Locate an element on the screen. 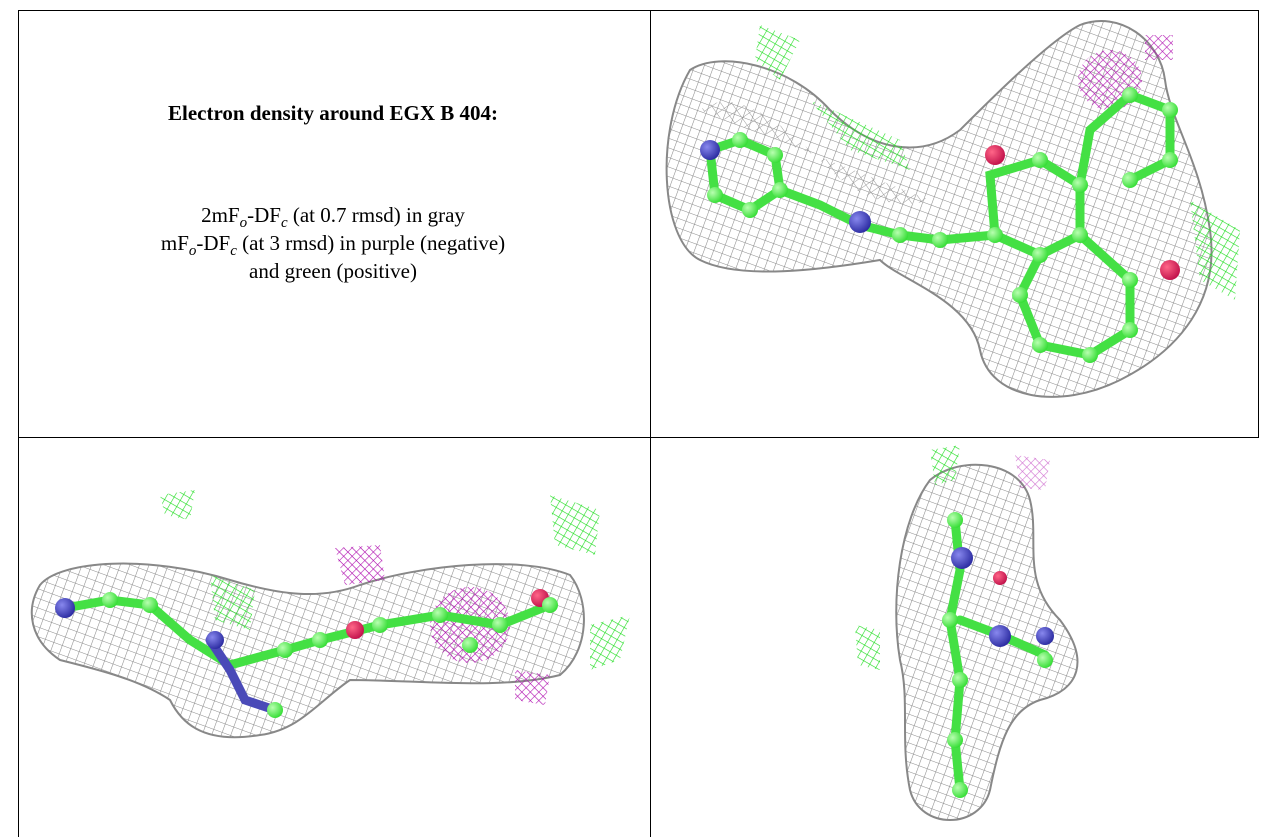 This screenshot has height=837, width=1276. density-view-side is located at coordinates (330, 614).